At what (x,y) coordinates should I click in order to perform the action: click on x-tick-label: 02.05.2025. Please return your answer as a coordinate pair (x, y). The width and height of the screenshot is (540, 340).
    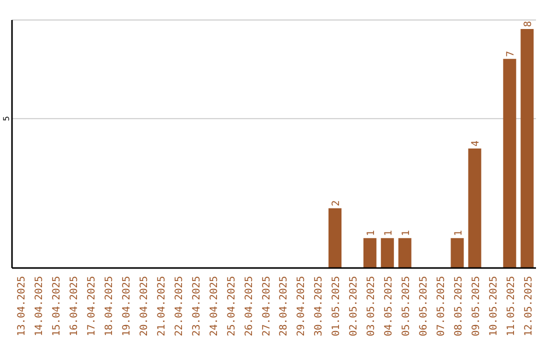
    Looking at the image, I should click on (354, 306).